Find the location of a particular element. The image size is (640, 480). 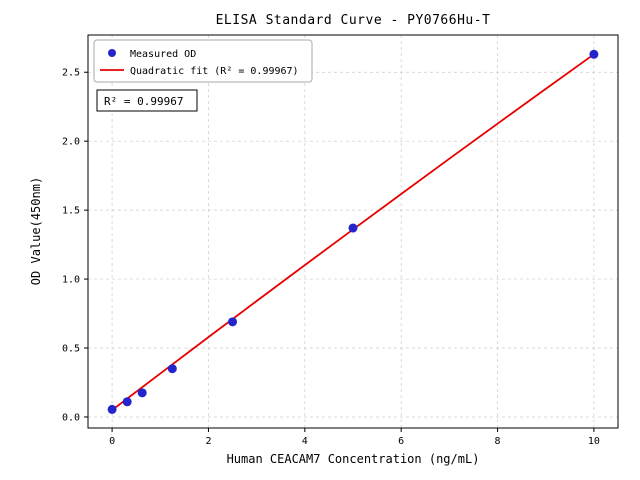

x-tick-label: 2 is located at coordinates (208, 441).